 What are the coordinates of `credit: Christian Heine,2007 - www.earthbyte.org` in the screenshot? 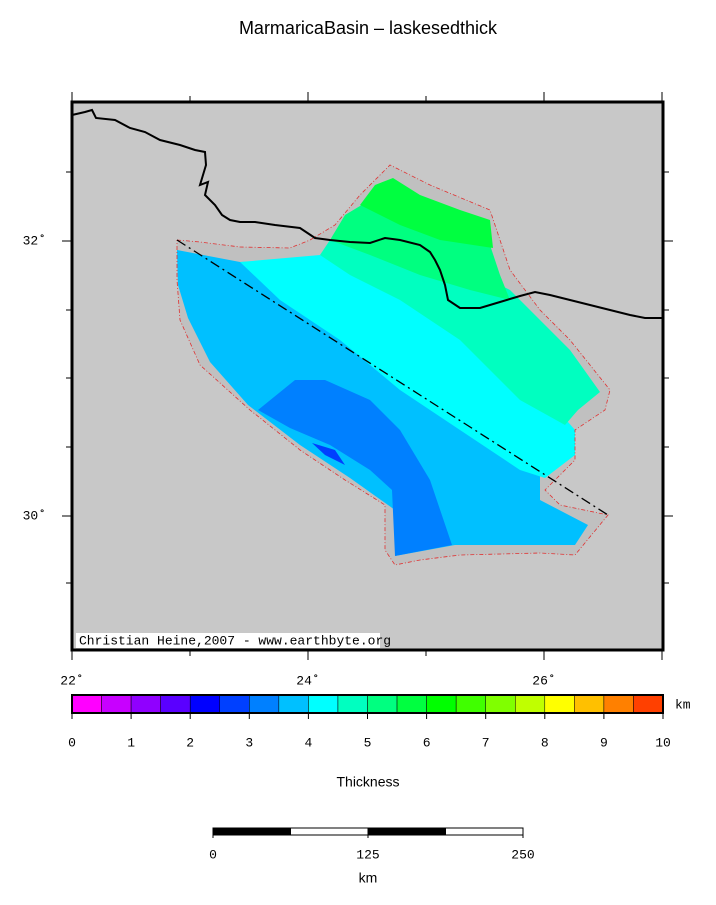 It's located at (235, 640).